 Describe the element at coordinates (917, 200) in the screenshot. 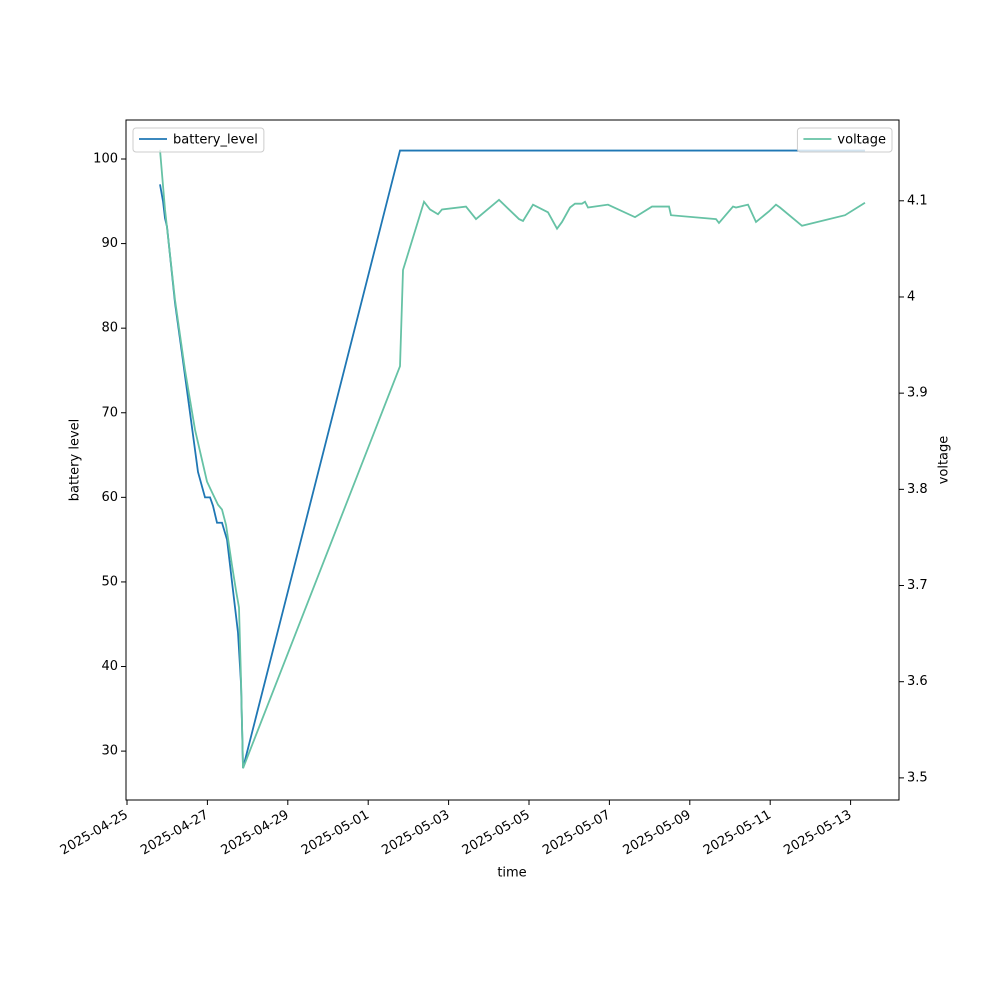

I see `y2-tick-label: 4.1` at that location.